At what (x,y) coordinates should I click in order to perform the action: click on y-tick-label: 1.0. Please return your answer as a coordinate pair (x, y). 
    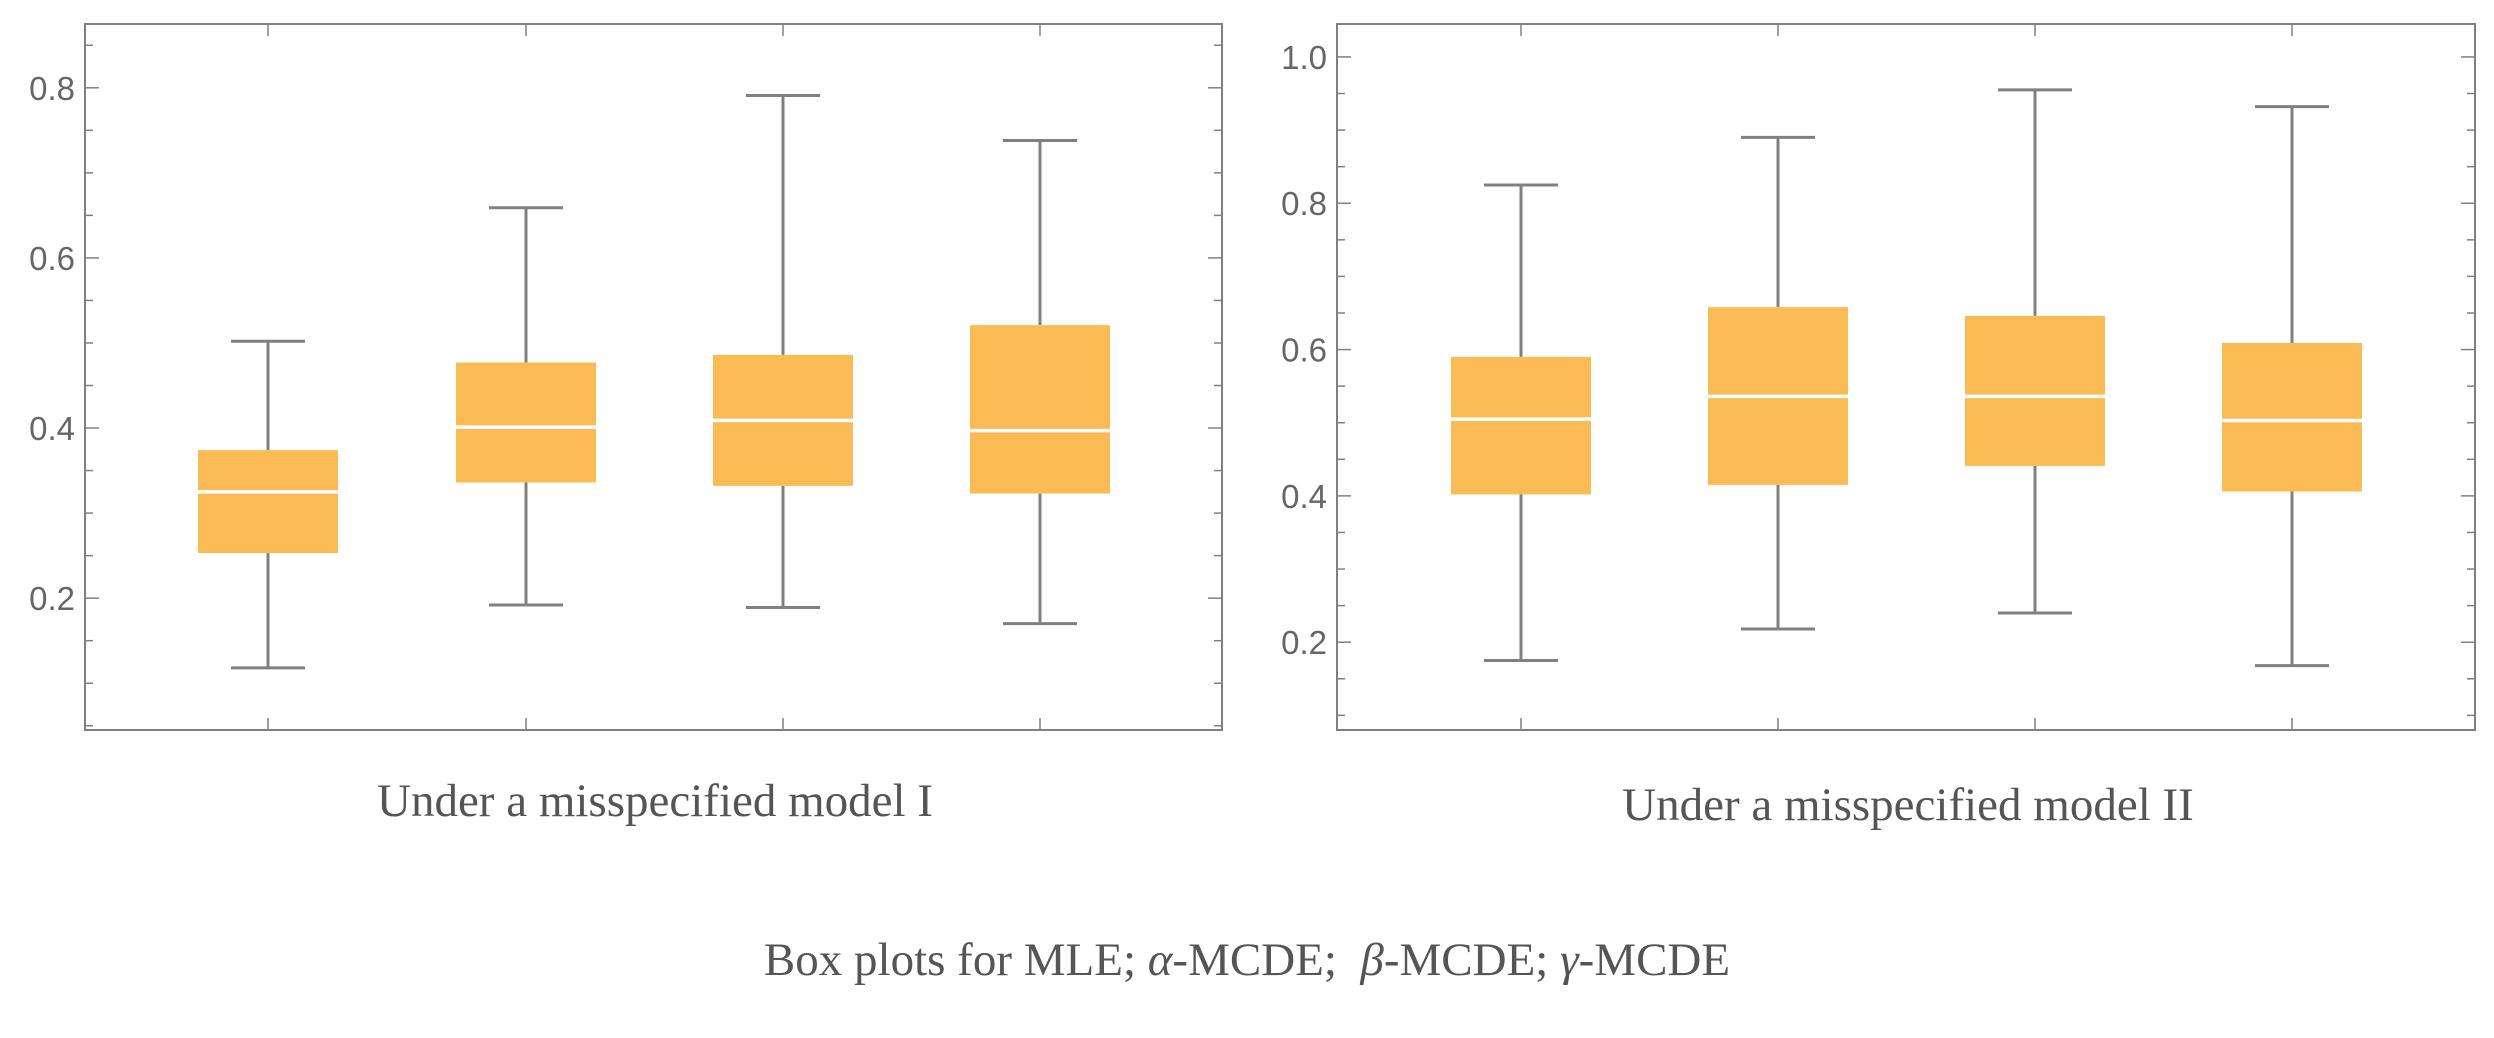
    Looking at the image, I should click on (1304, 57).